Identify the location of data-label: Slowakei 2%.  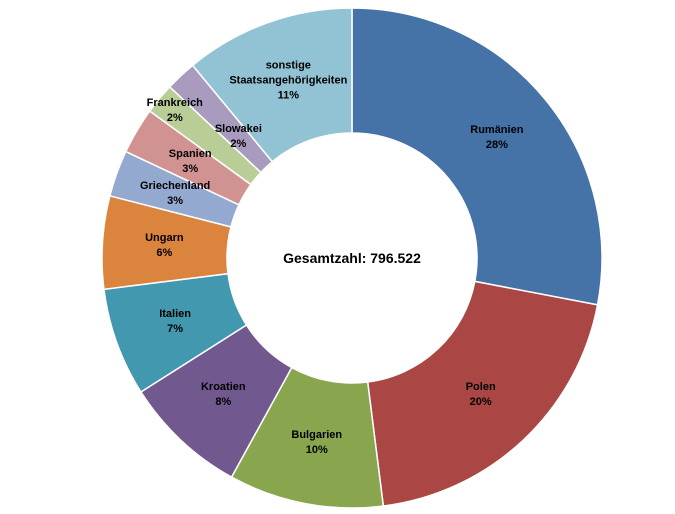
(238, 137).